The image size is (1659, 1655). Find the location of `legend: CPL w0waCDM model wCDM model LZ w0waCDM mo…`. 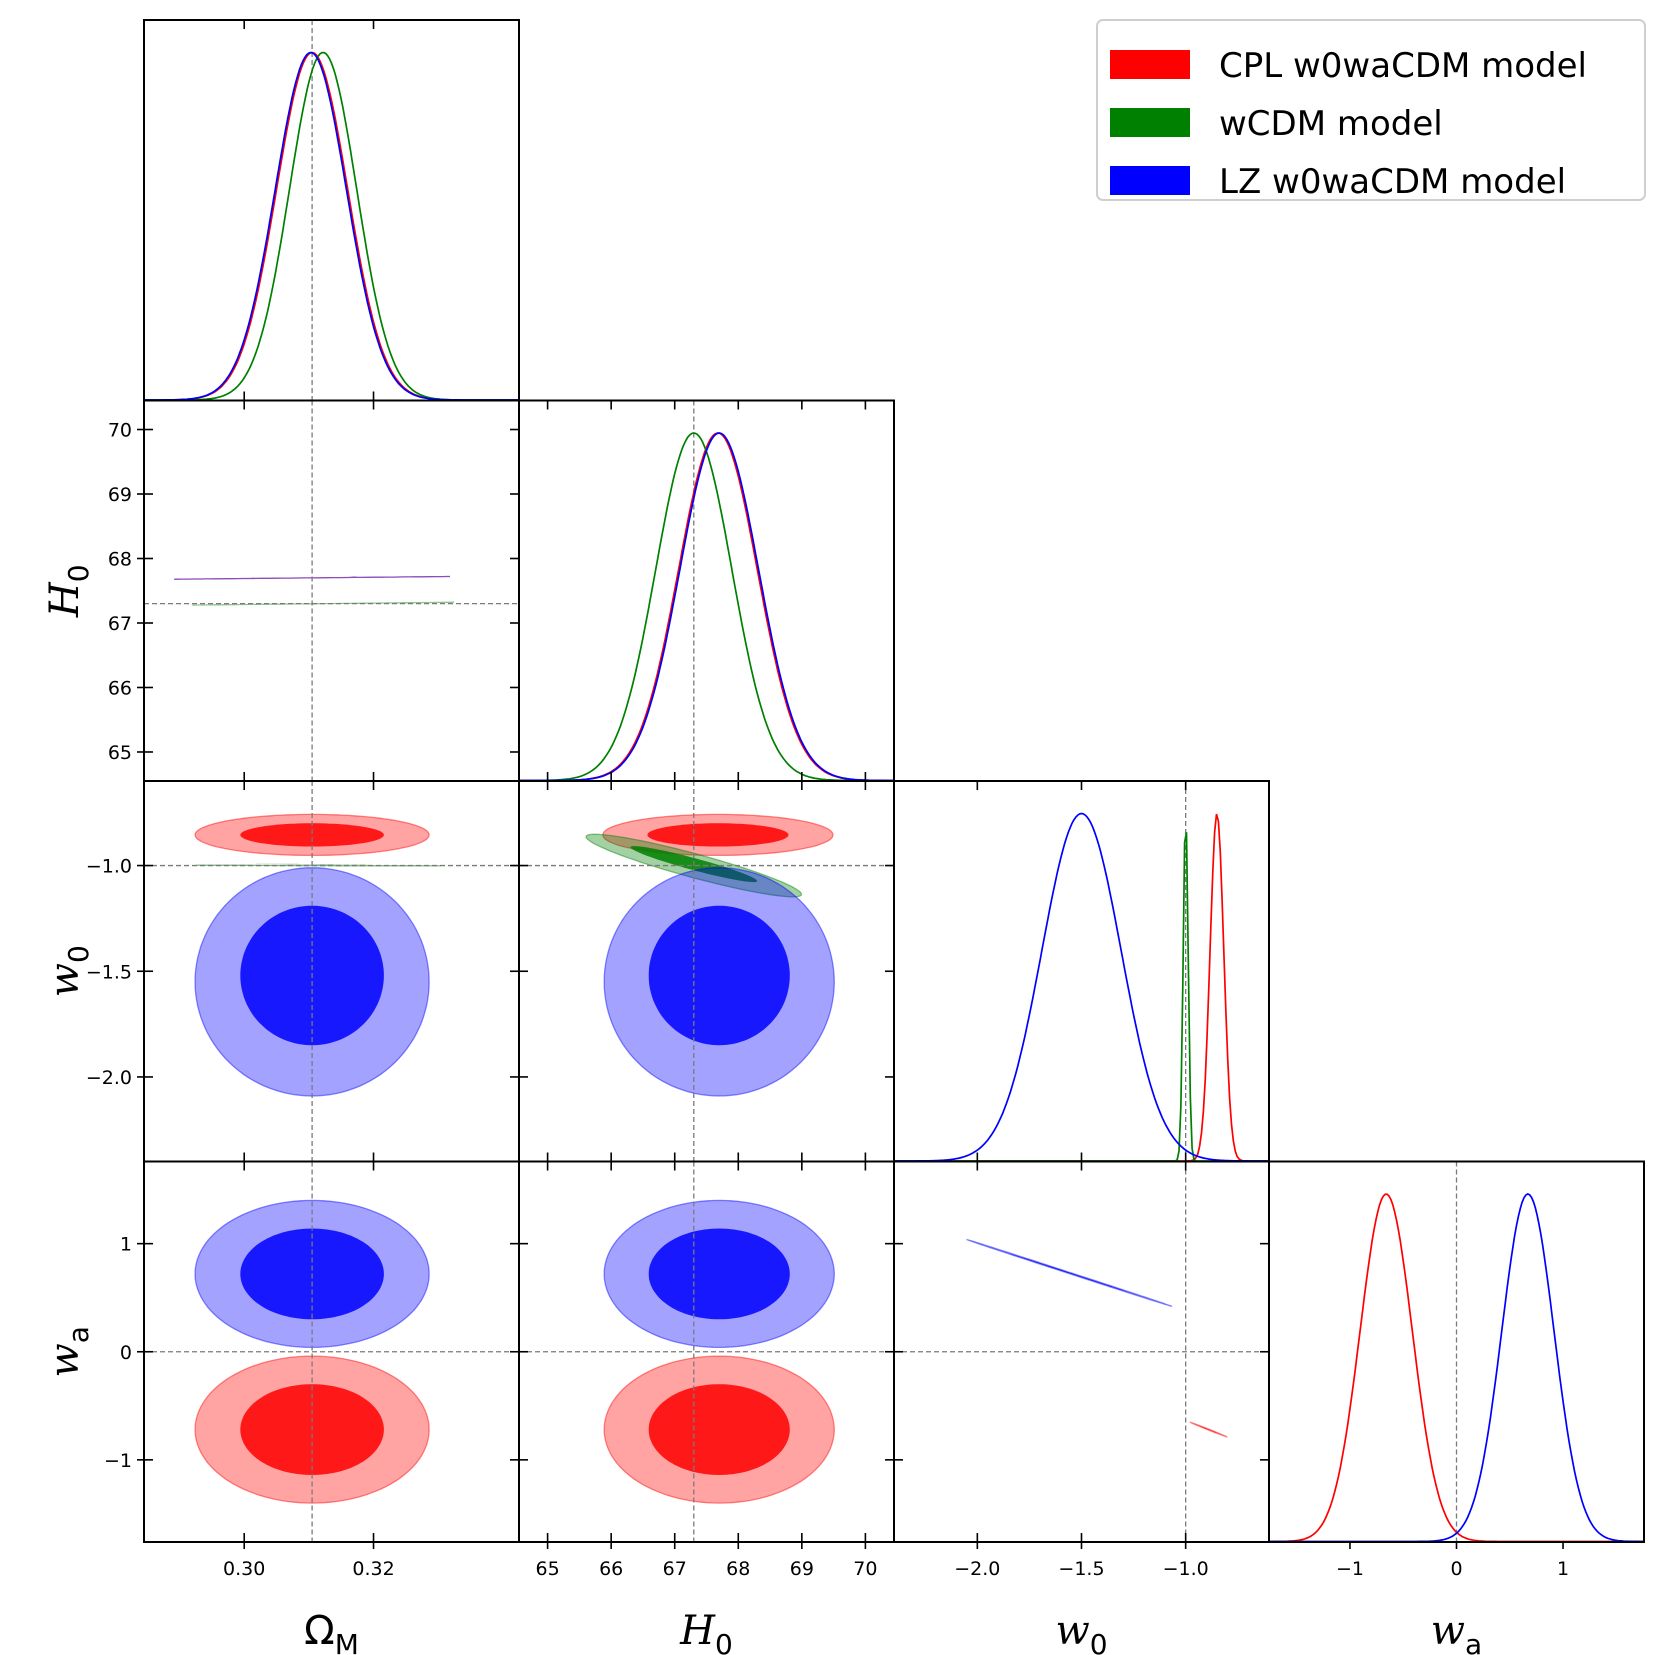

legend: CPL w0waCDM model wCDM model LZ w0waCDM mo… is located at coordinates (1371, 110).